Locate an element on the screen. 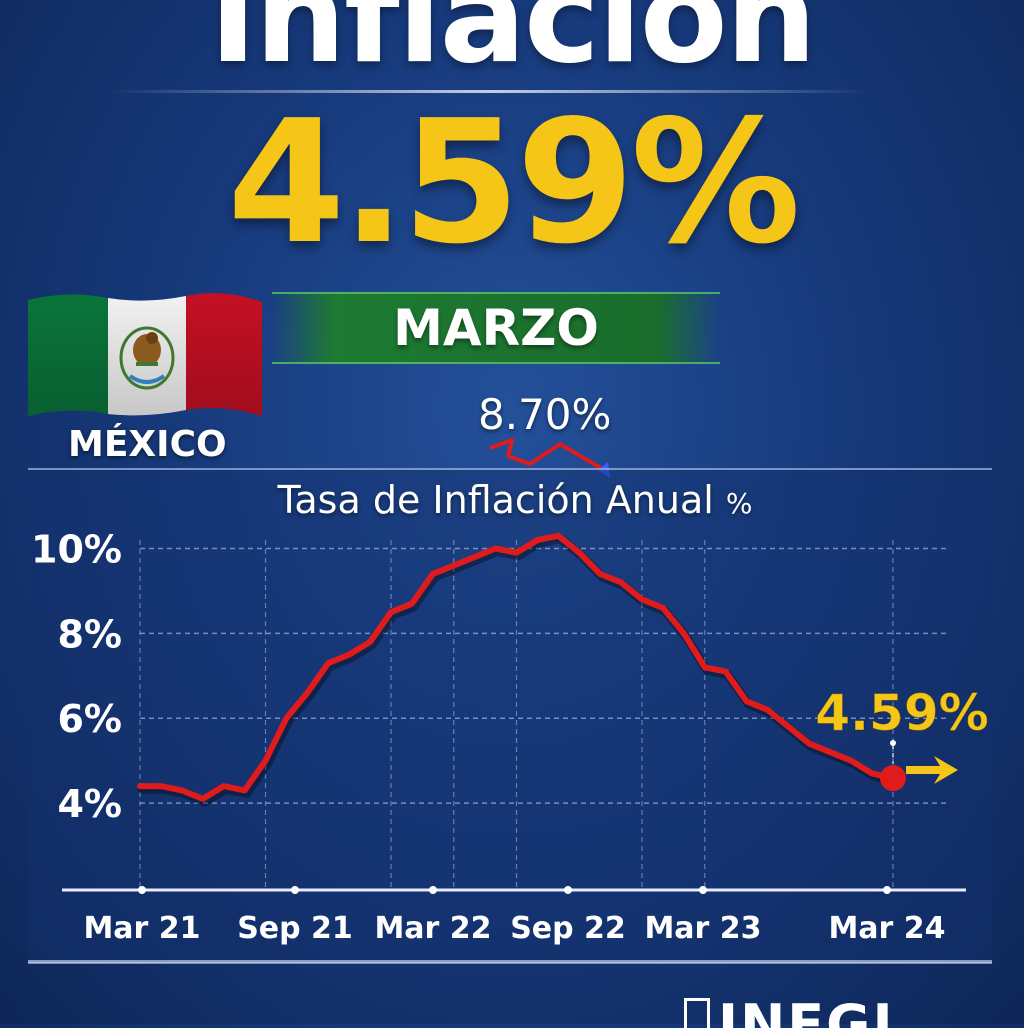  latest-value-marker is located at coordinates (893, 778).